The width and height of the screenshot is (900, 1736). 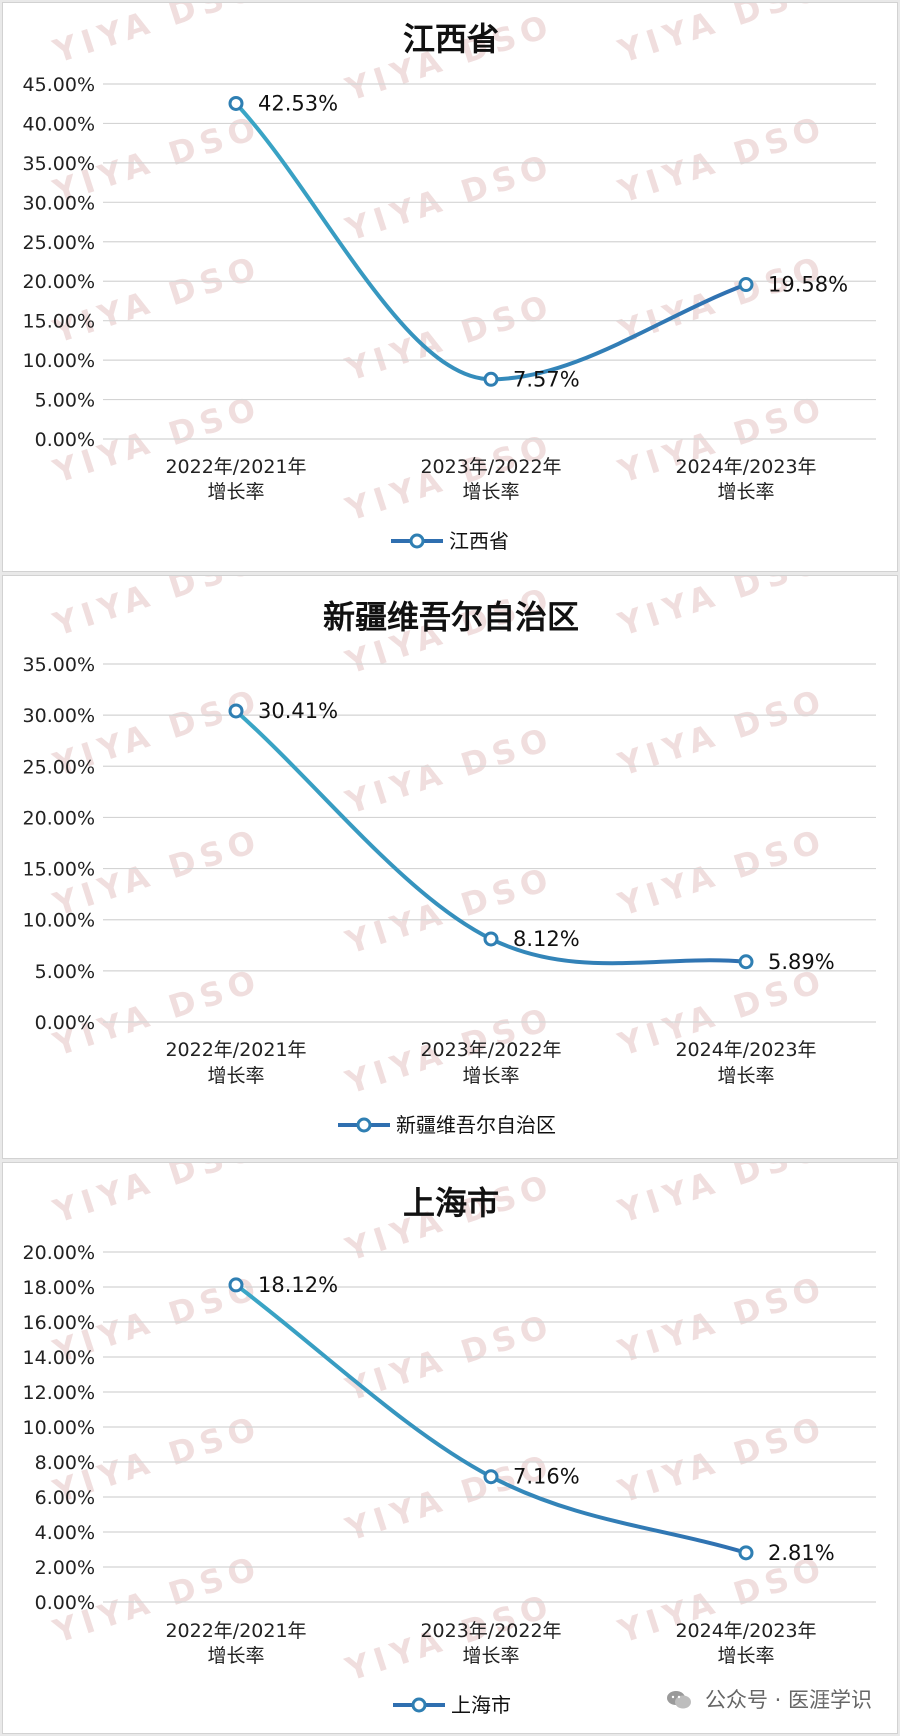 I want to click on y-tick-label: 45.00%, so click(x=59, y=85).